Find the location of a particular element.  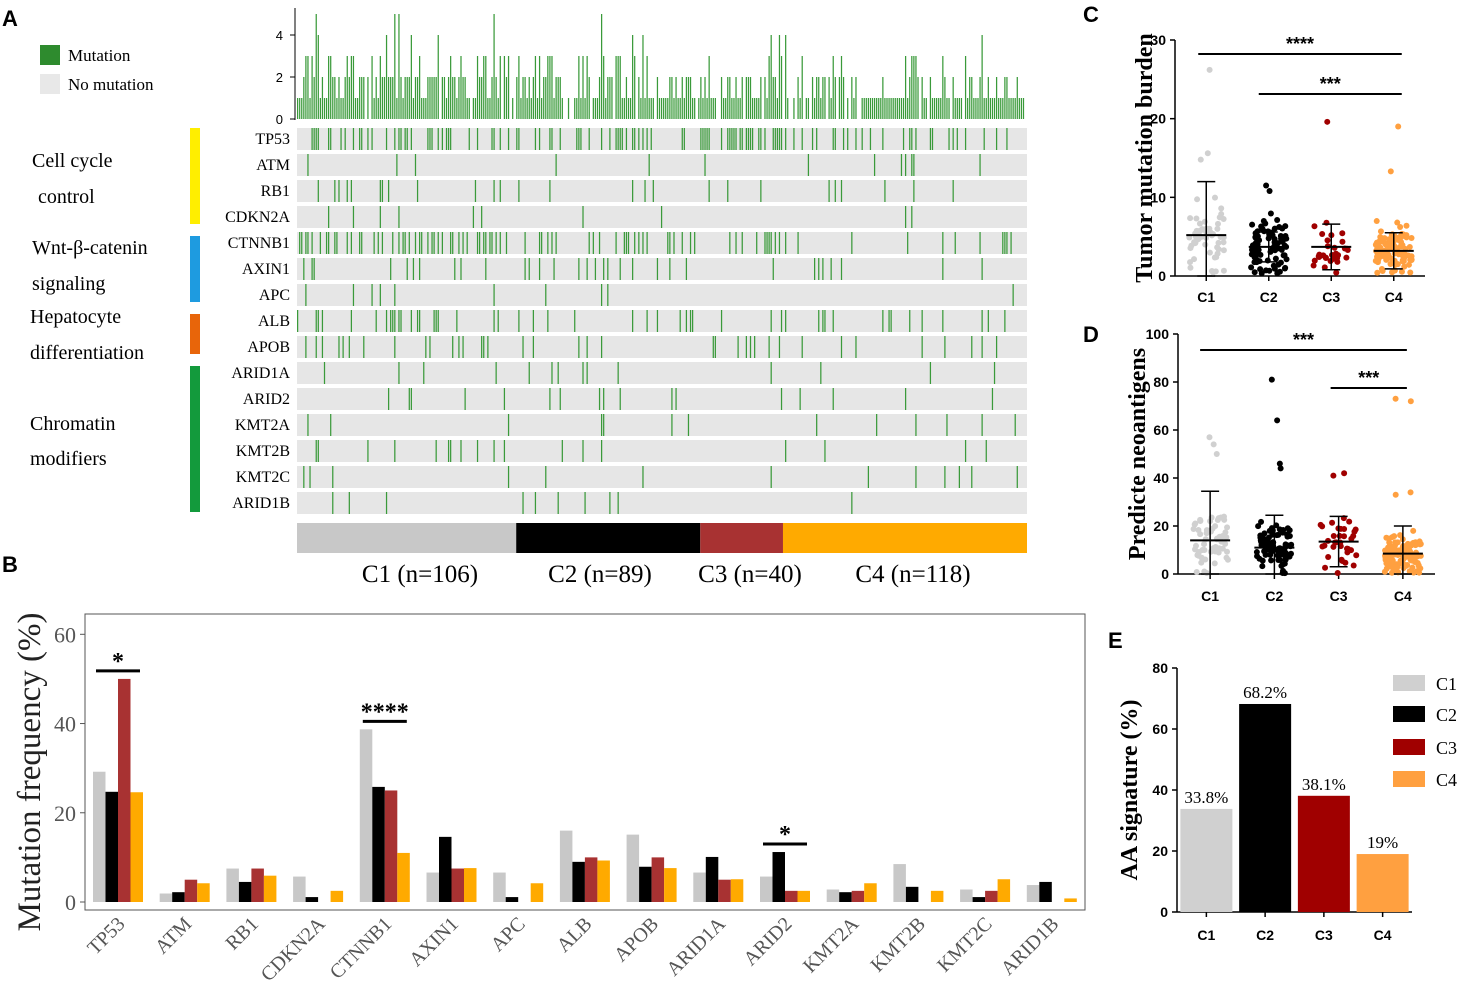

panel-b-significance: ****** is located at coordinates (451, 748).